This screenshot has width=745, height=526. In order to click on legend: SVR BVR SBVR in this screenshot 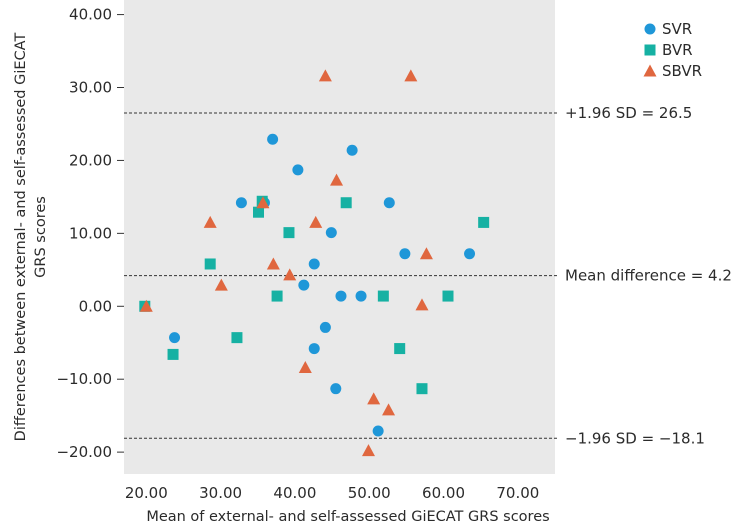, I will do `click(672, 50)`.